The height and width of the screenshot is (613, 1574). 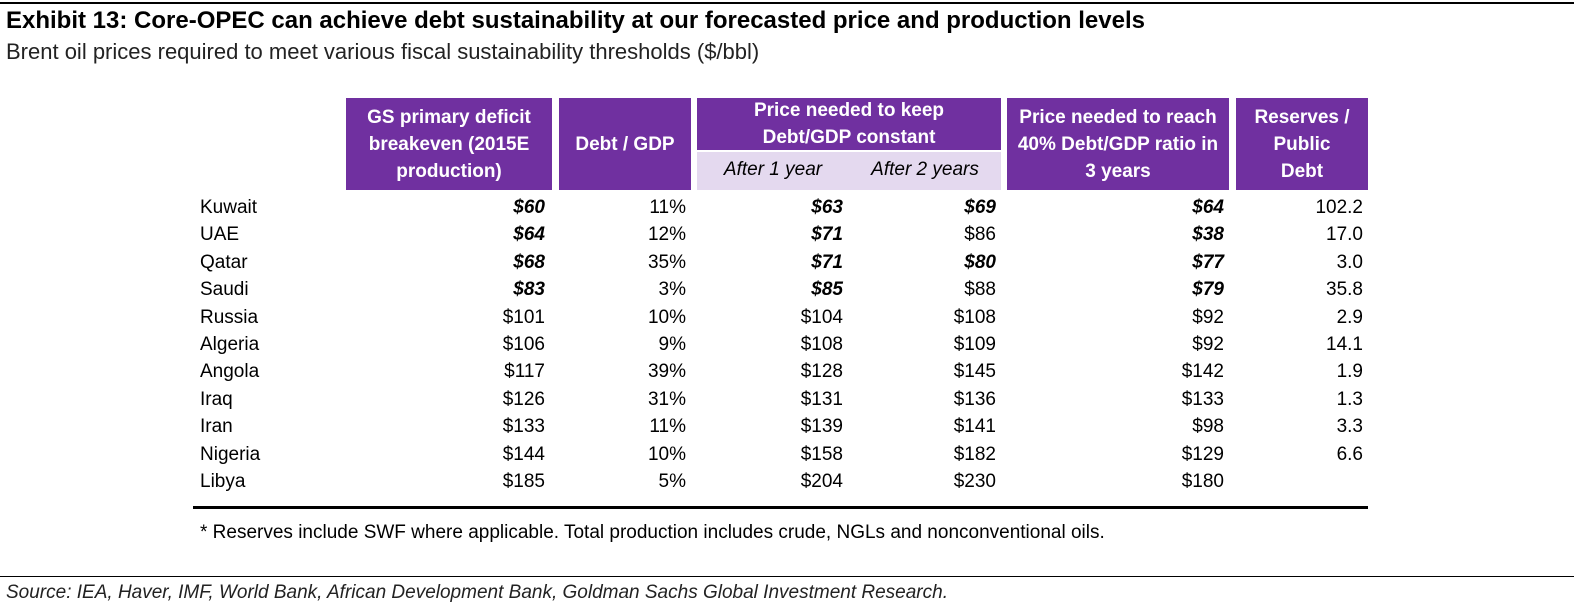 I want to click on table-cell: $80, so click(x=980, y=262).